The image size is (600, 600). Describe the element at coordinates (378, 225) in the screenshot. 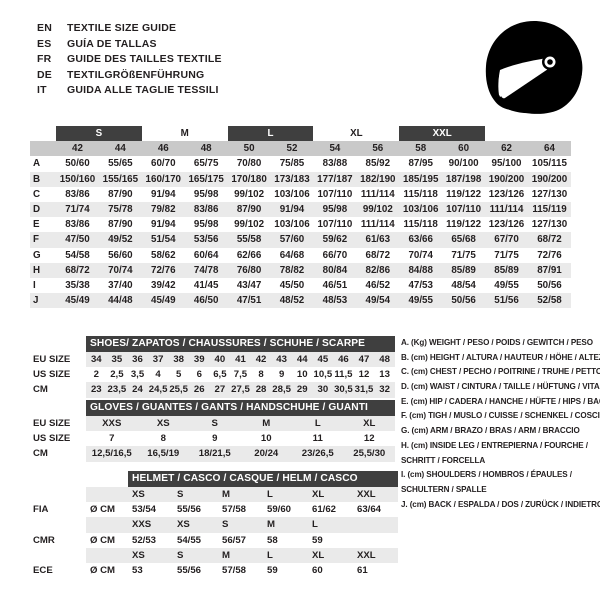

I see `measure-cell: 111/114` at that location.